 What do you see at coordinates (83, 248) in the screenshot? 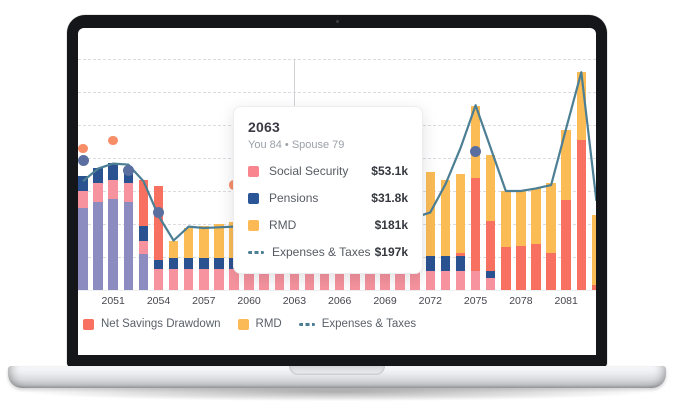
I see `bar-2049-purple` at bounding box center [83, 248].